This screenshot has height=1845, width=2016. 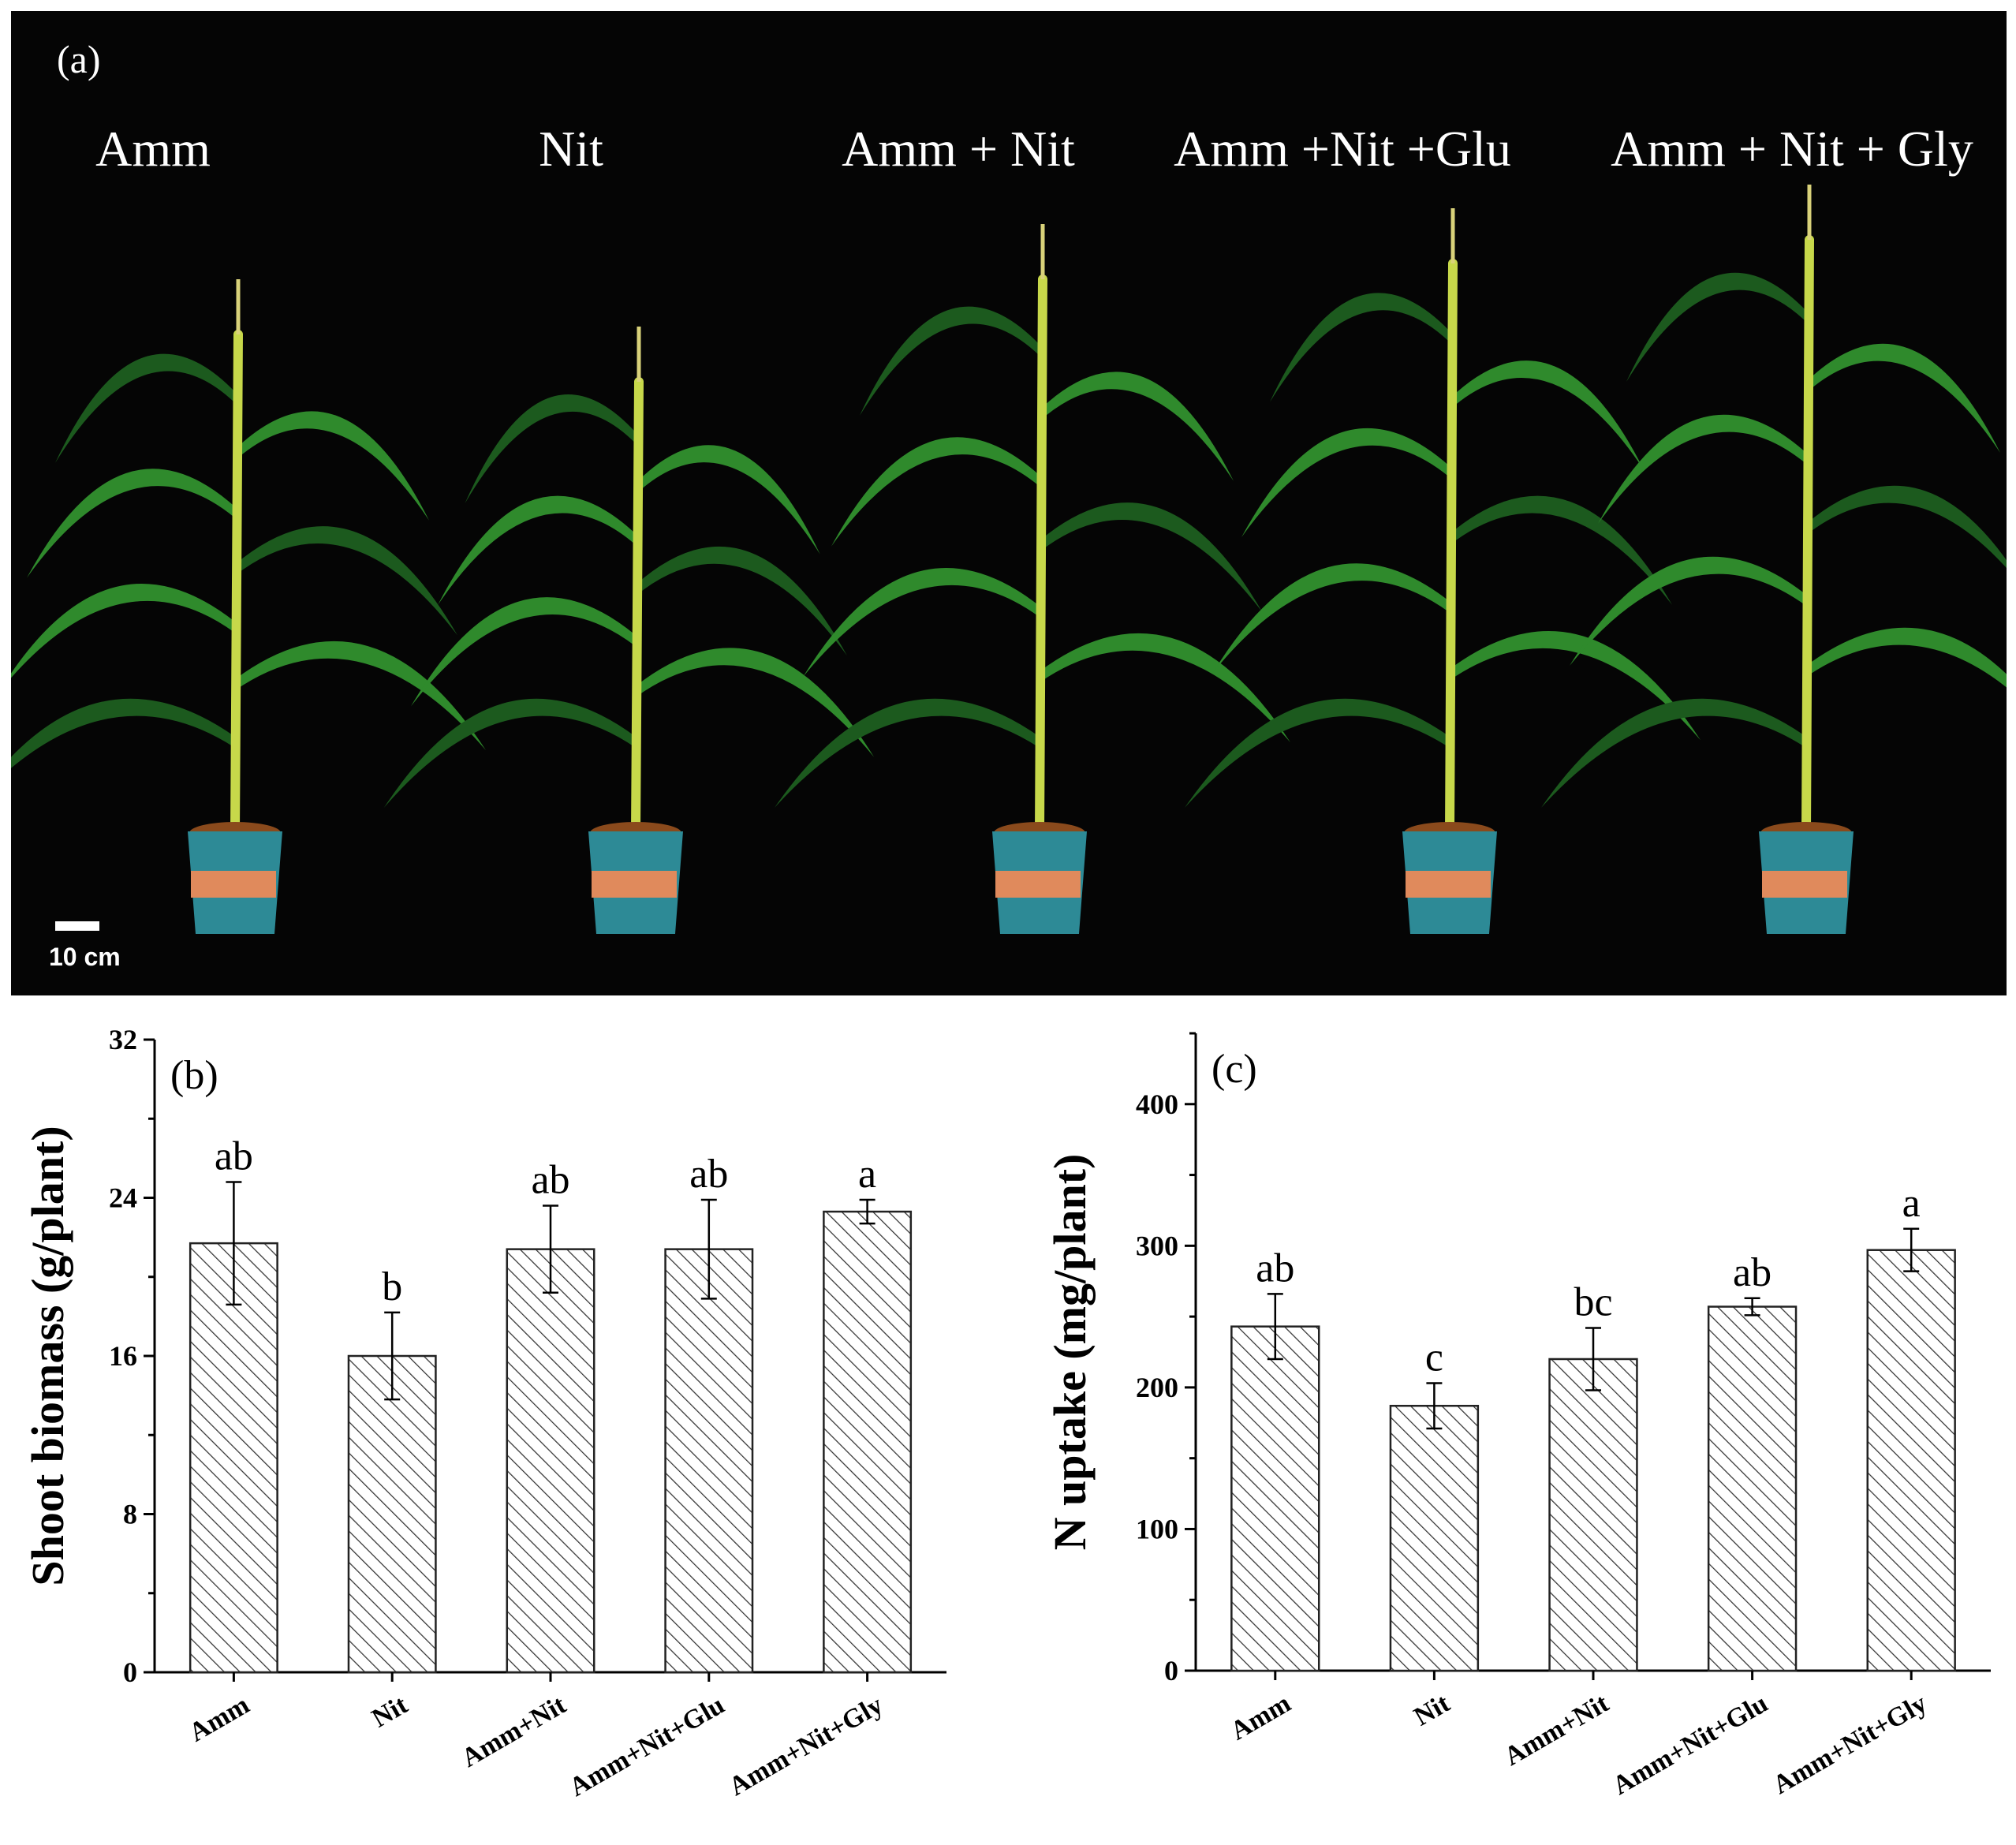 I want to click on panel-label-a: (a), so click(x=79, y=59).